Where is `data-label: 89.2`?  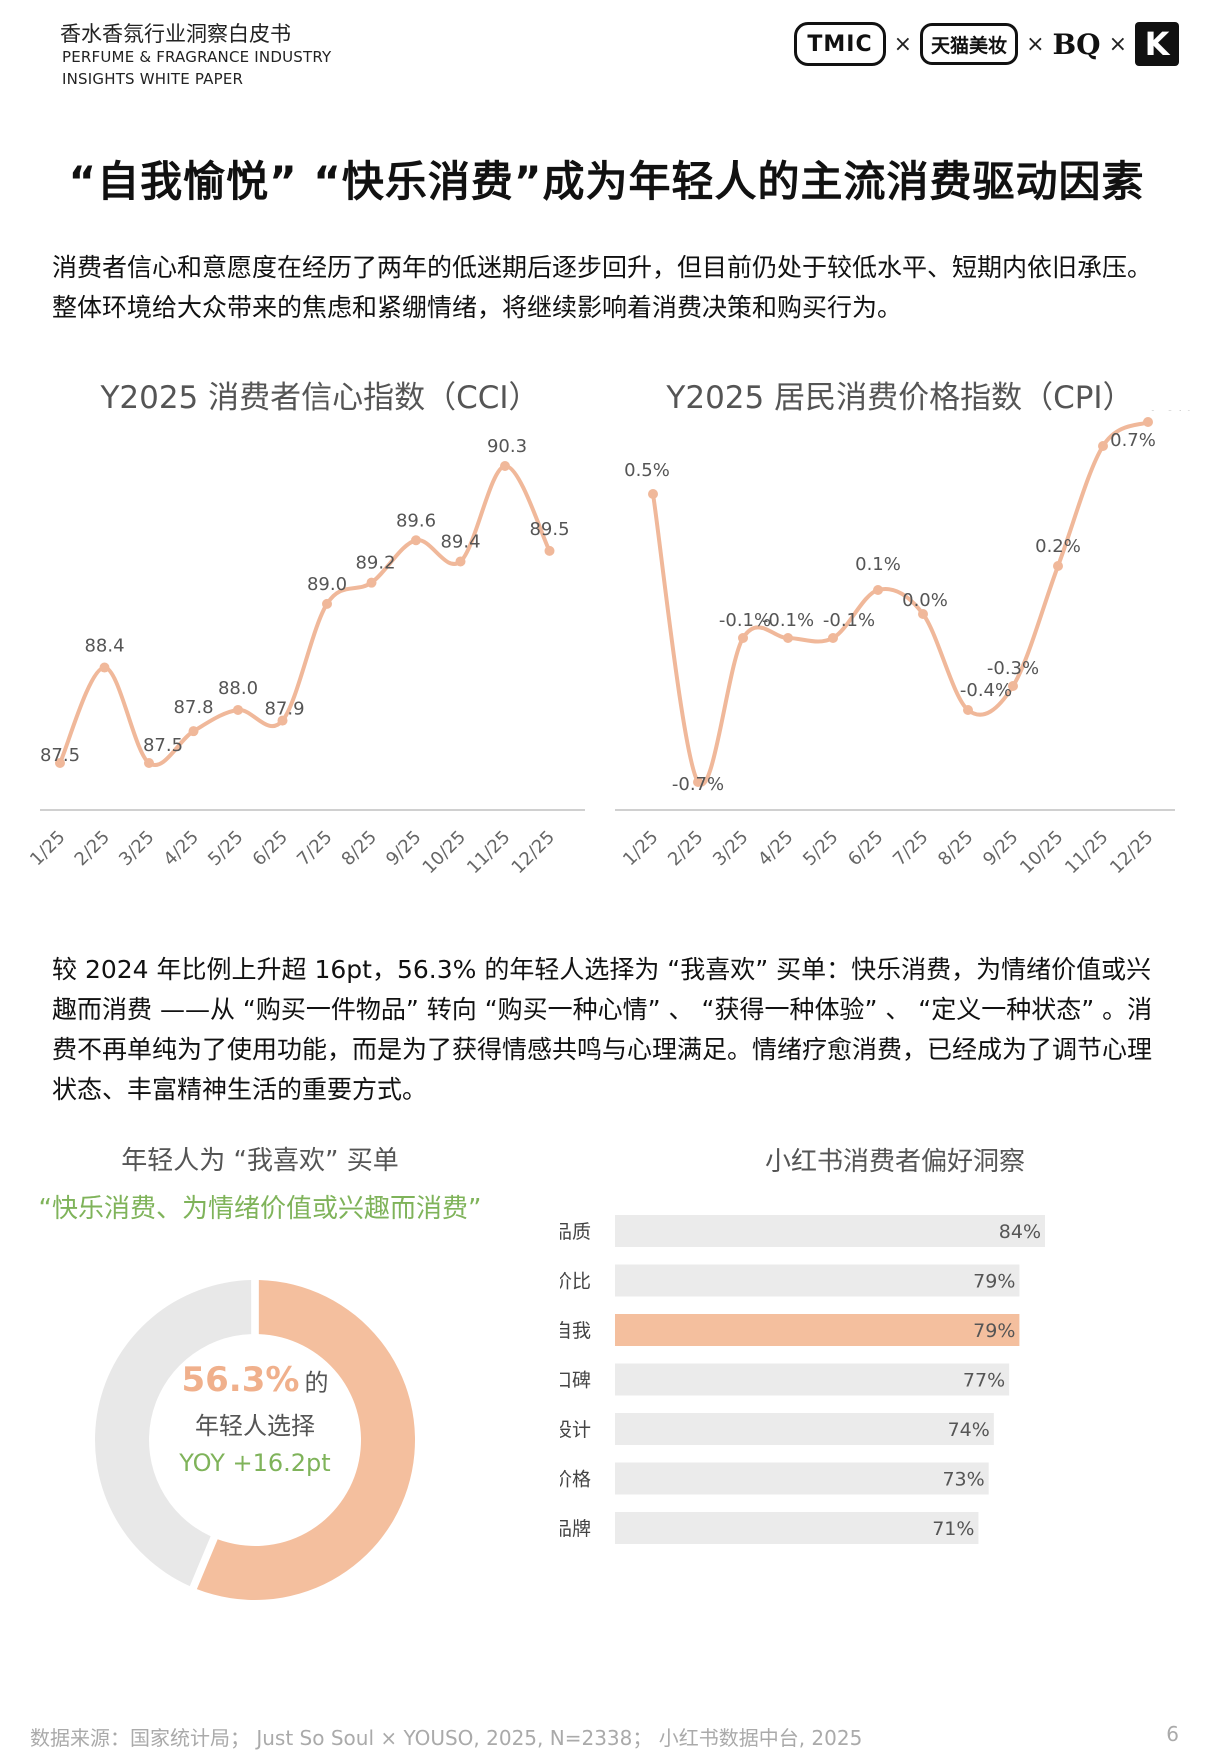
data-label: 89.2 is located at coordinates (375, 563).